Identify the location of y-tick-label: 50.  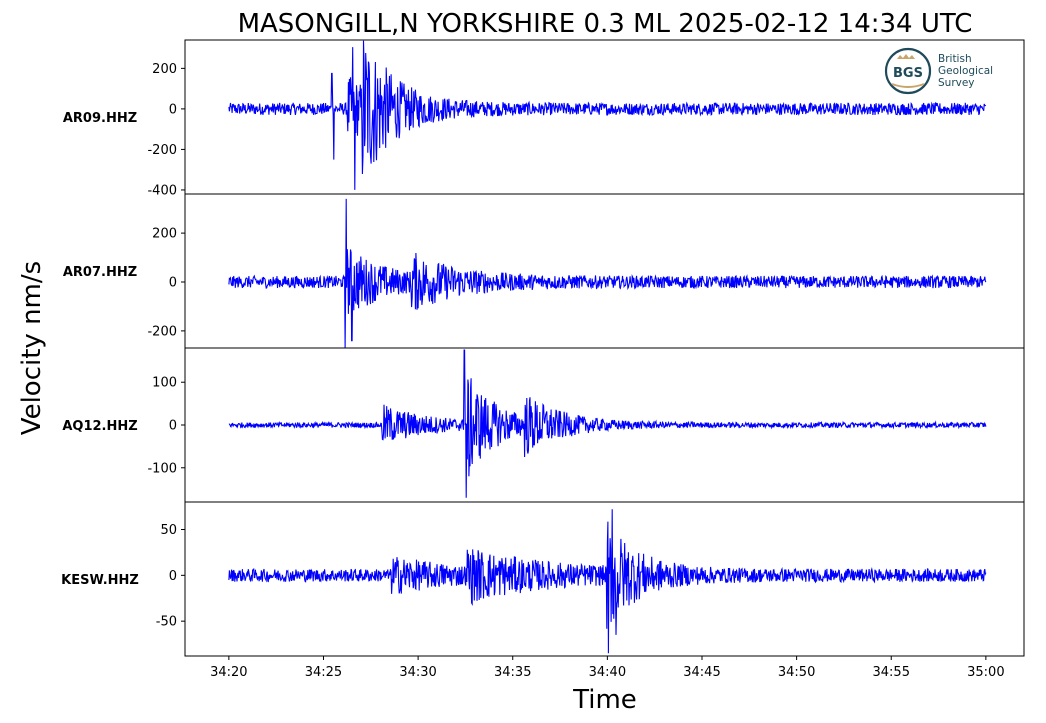
(168, 530).